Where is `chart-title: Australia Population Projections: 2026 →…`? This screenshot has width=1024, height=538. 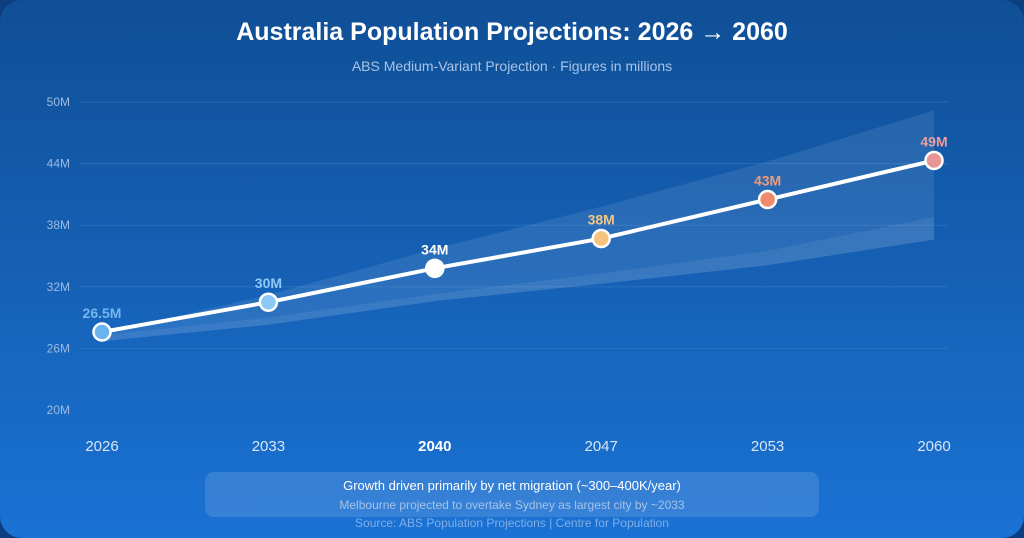
chart-title: Australia Population Projections: 2026 →… is located at coordinates (512, 32).